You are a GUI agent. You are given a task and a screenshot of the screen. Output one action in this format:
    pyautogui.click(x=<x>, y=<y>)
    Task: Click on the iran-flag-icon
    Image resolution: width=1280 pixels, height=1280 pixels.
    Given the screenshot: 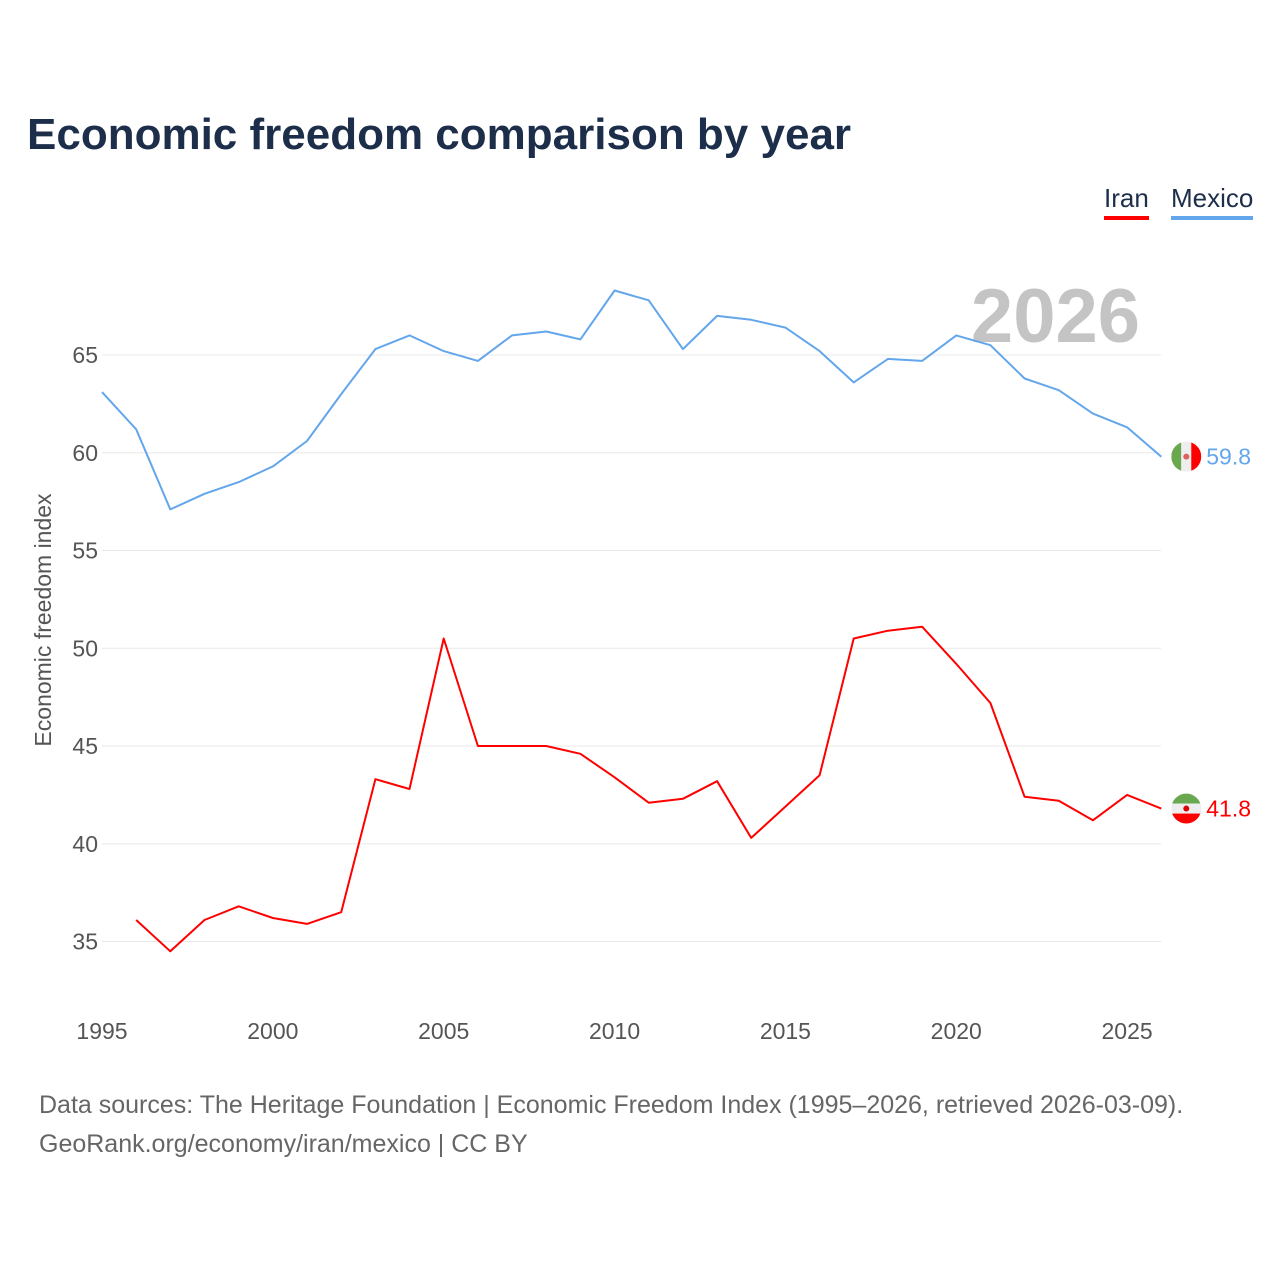 What is the action you would take?
    pyautogui.click(x=1186, y=808)
    